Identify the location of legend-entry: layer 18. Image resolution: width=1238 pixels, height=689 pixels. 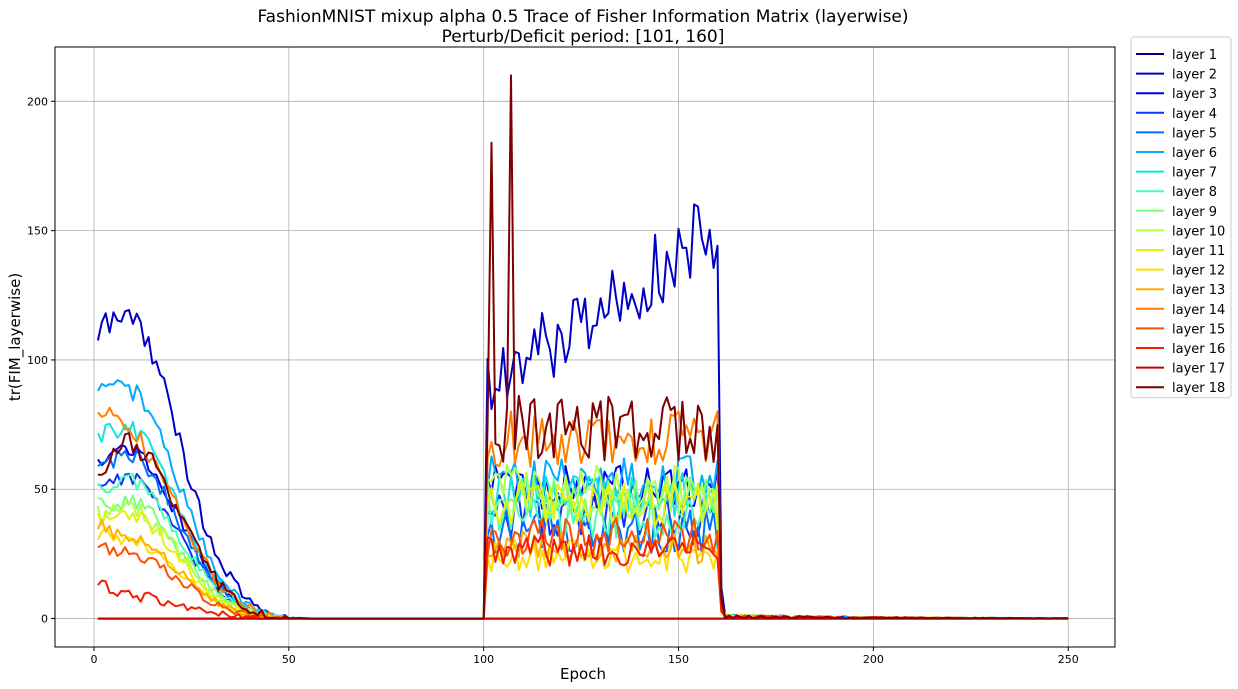
(1198, 388).